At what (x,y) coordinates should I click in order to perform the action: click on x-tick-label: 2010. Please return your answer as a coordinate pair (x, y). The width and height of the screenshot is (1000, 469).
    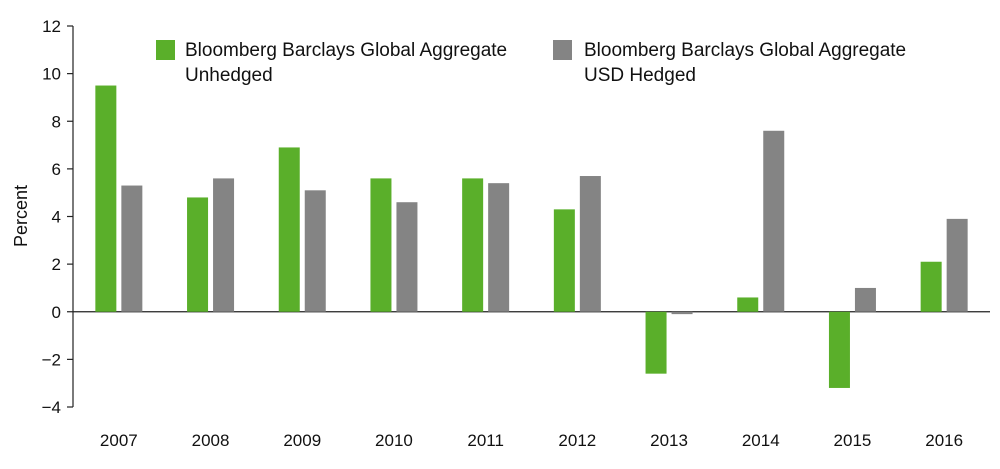
    Looking at the image, I should click on (394, 440).